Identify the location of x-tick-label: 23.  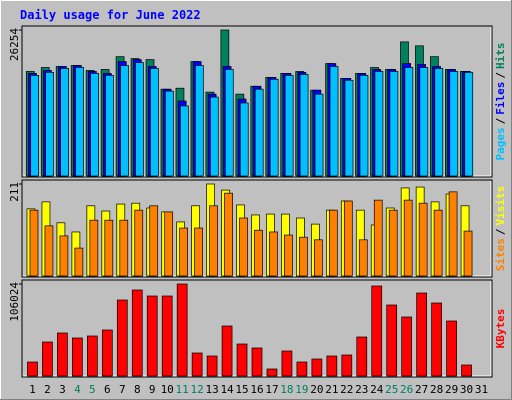
(361, 389).